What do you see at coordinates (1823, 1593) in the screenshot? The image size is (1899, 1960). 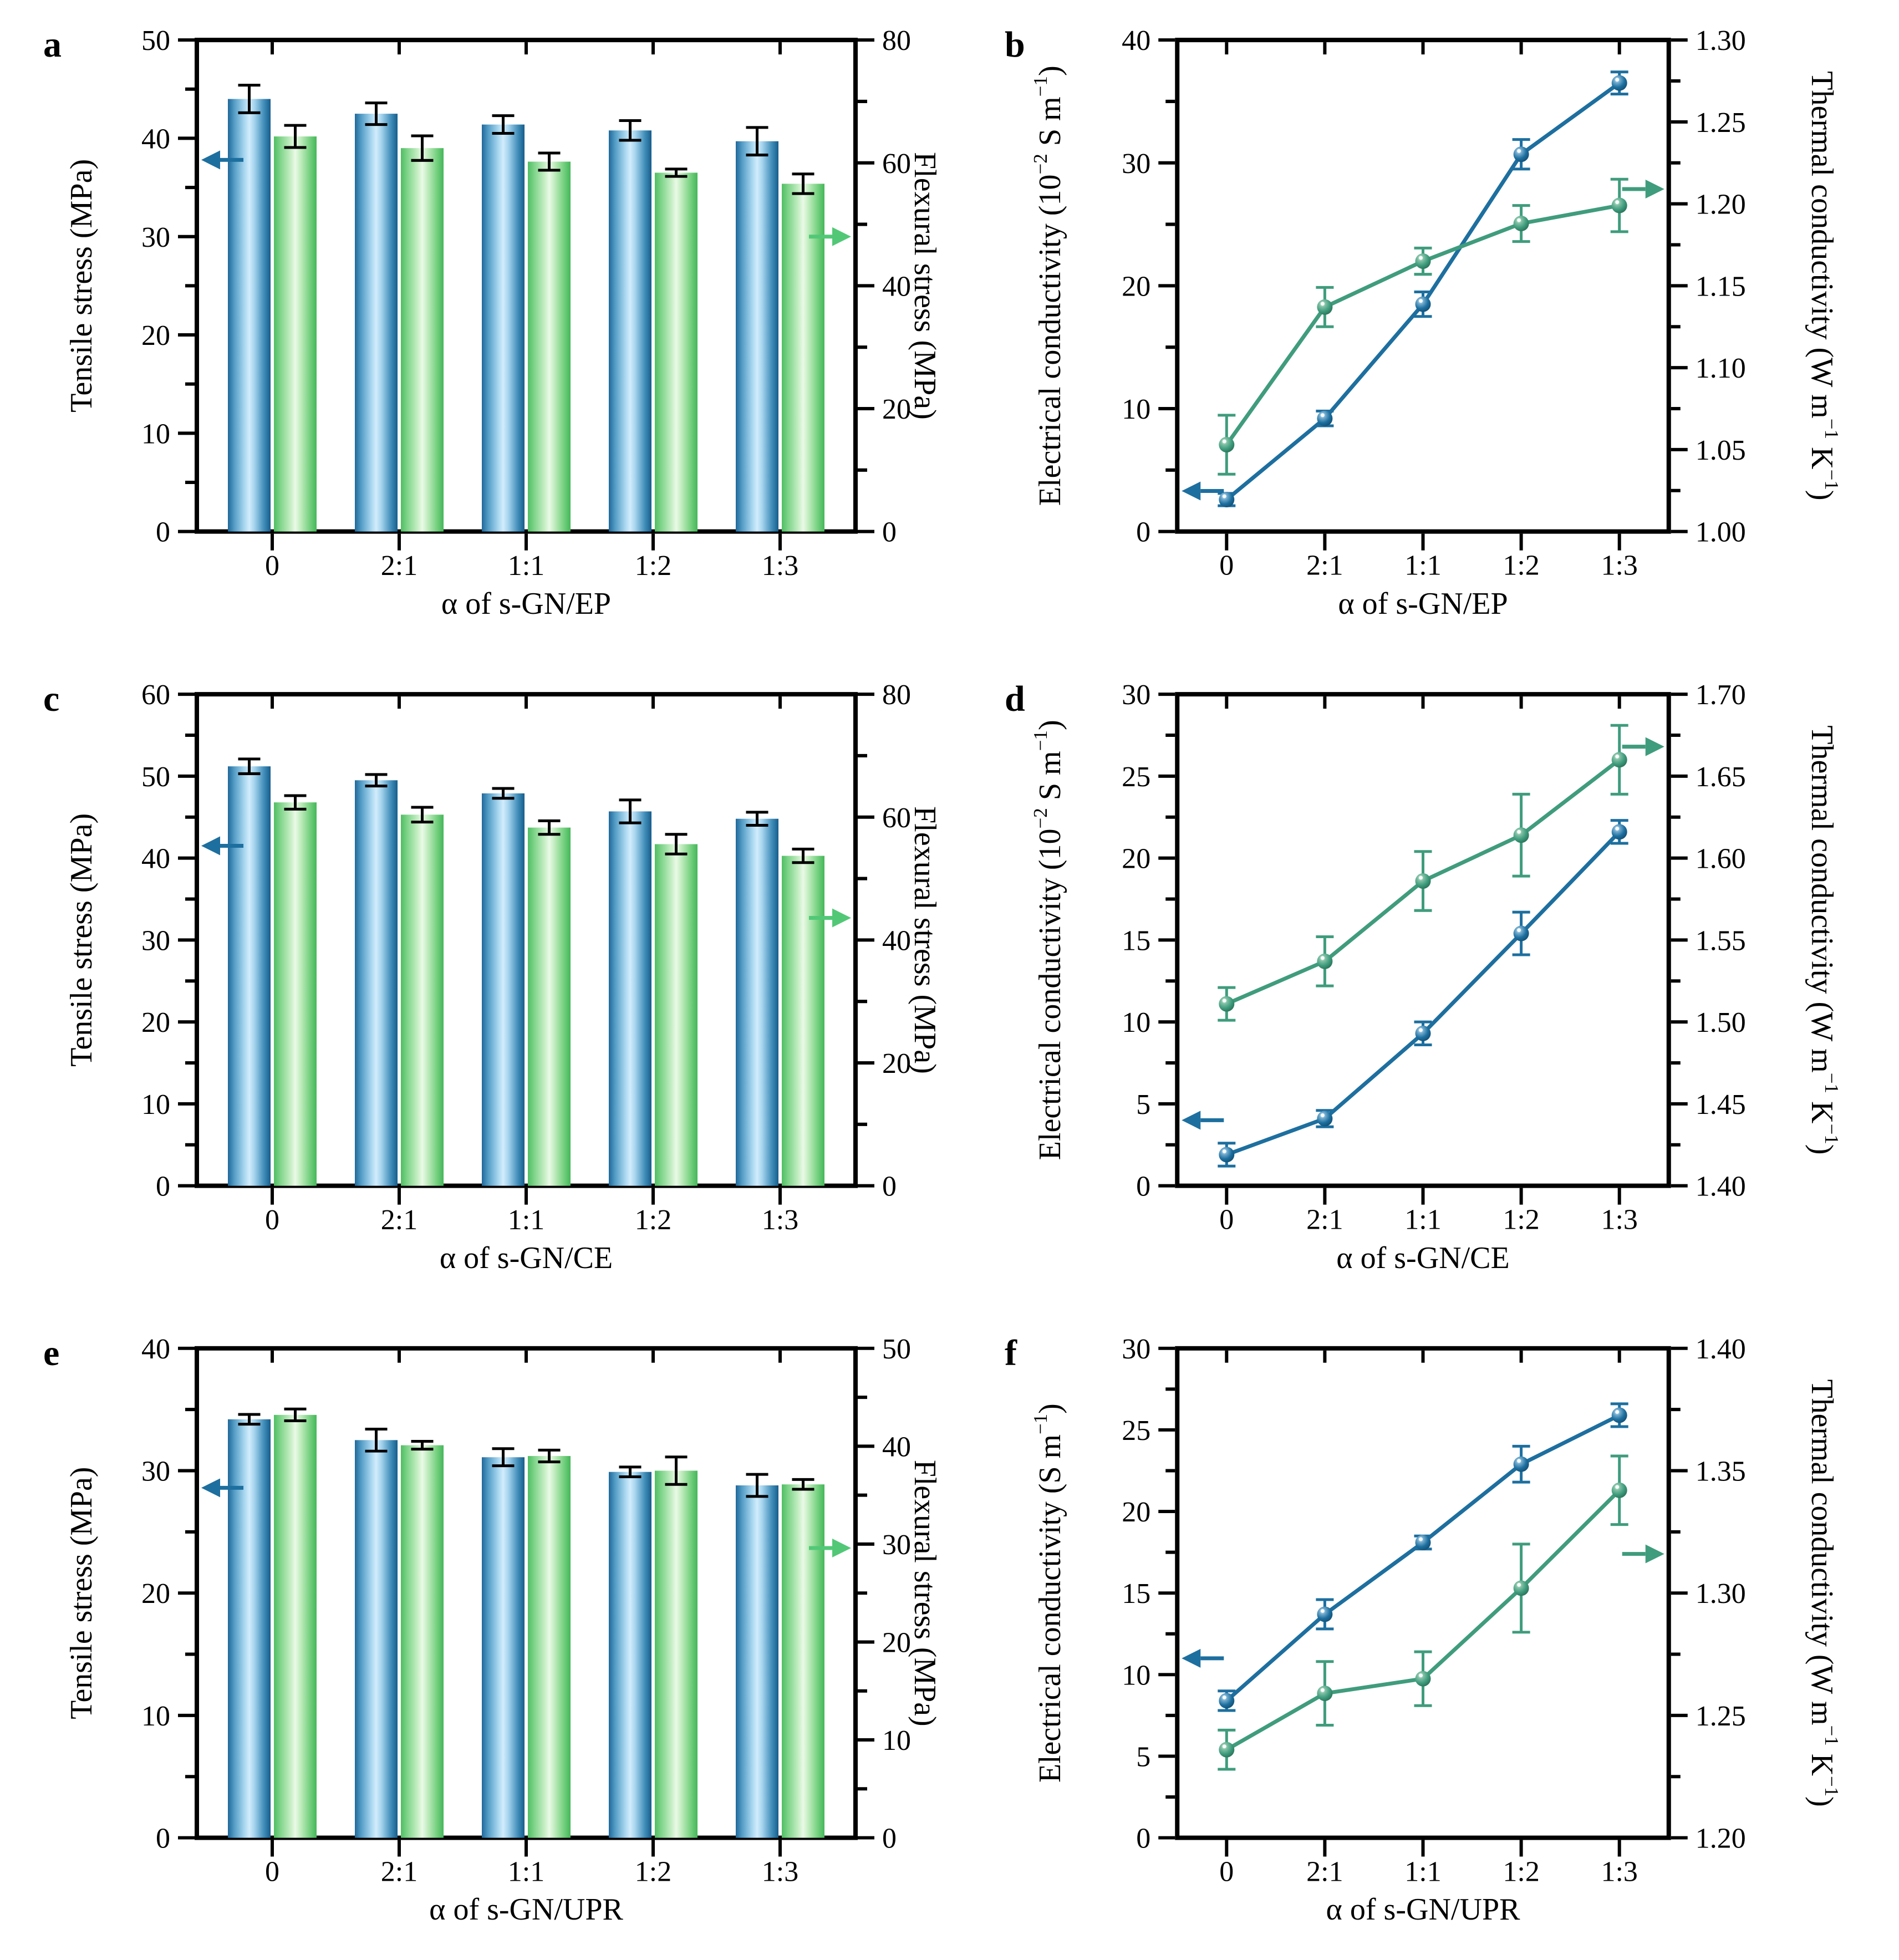 I see `right-axis-title: Thermal conductivity (W m−1 K−1)` at bounding box center [1823, 1593].